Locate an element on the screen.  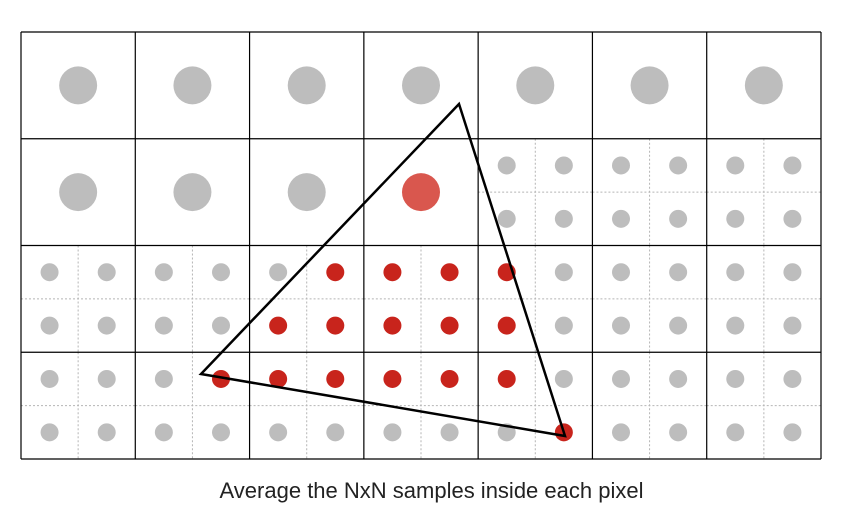
averaged-pixel-sample is located at coordinates (421, 192).